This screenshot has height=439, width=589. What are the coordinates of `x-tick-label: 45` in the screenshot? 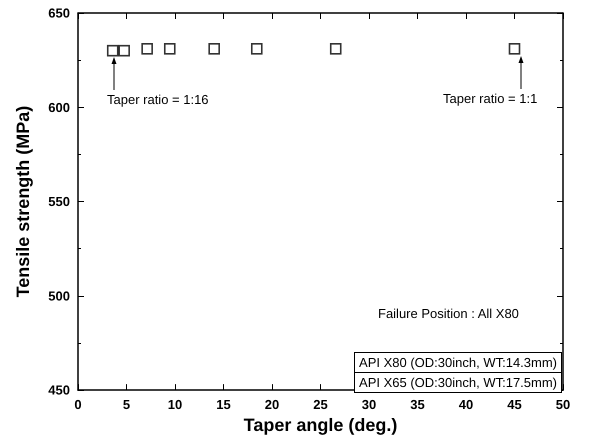 It's located at (514, 404).